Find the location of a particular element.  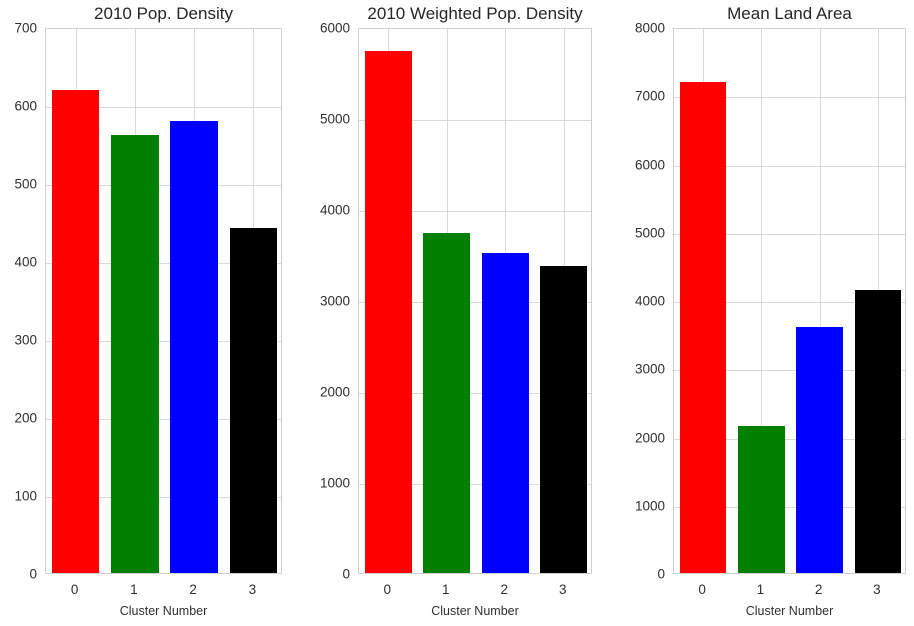

y-tick-label: 7000 is located at coordinates (649, 96).